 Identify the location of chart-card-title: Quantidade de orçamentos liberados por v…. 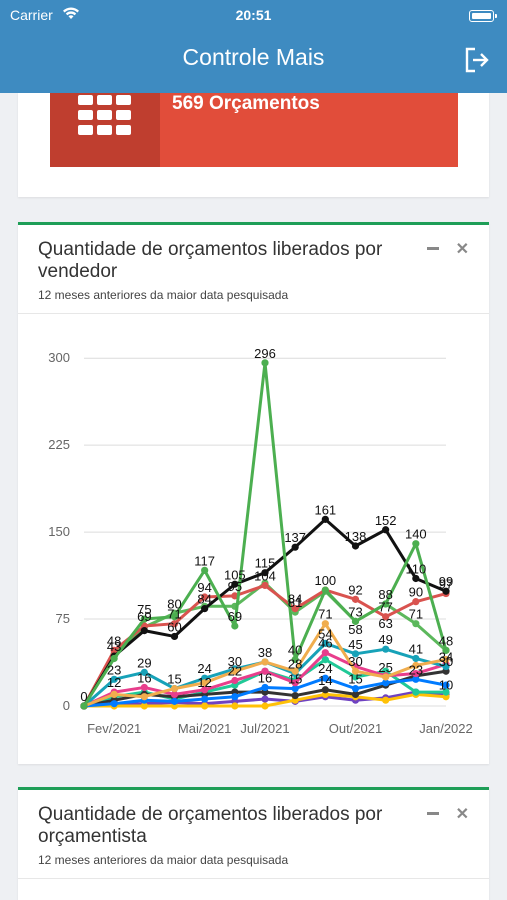
(210, 260).